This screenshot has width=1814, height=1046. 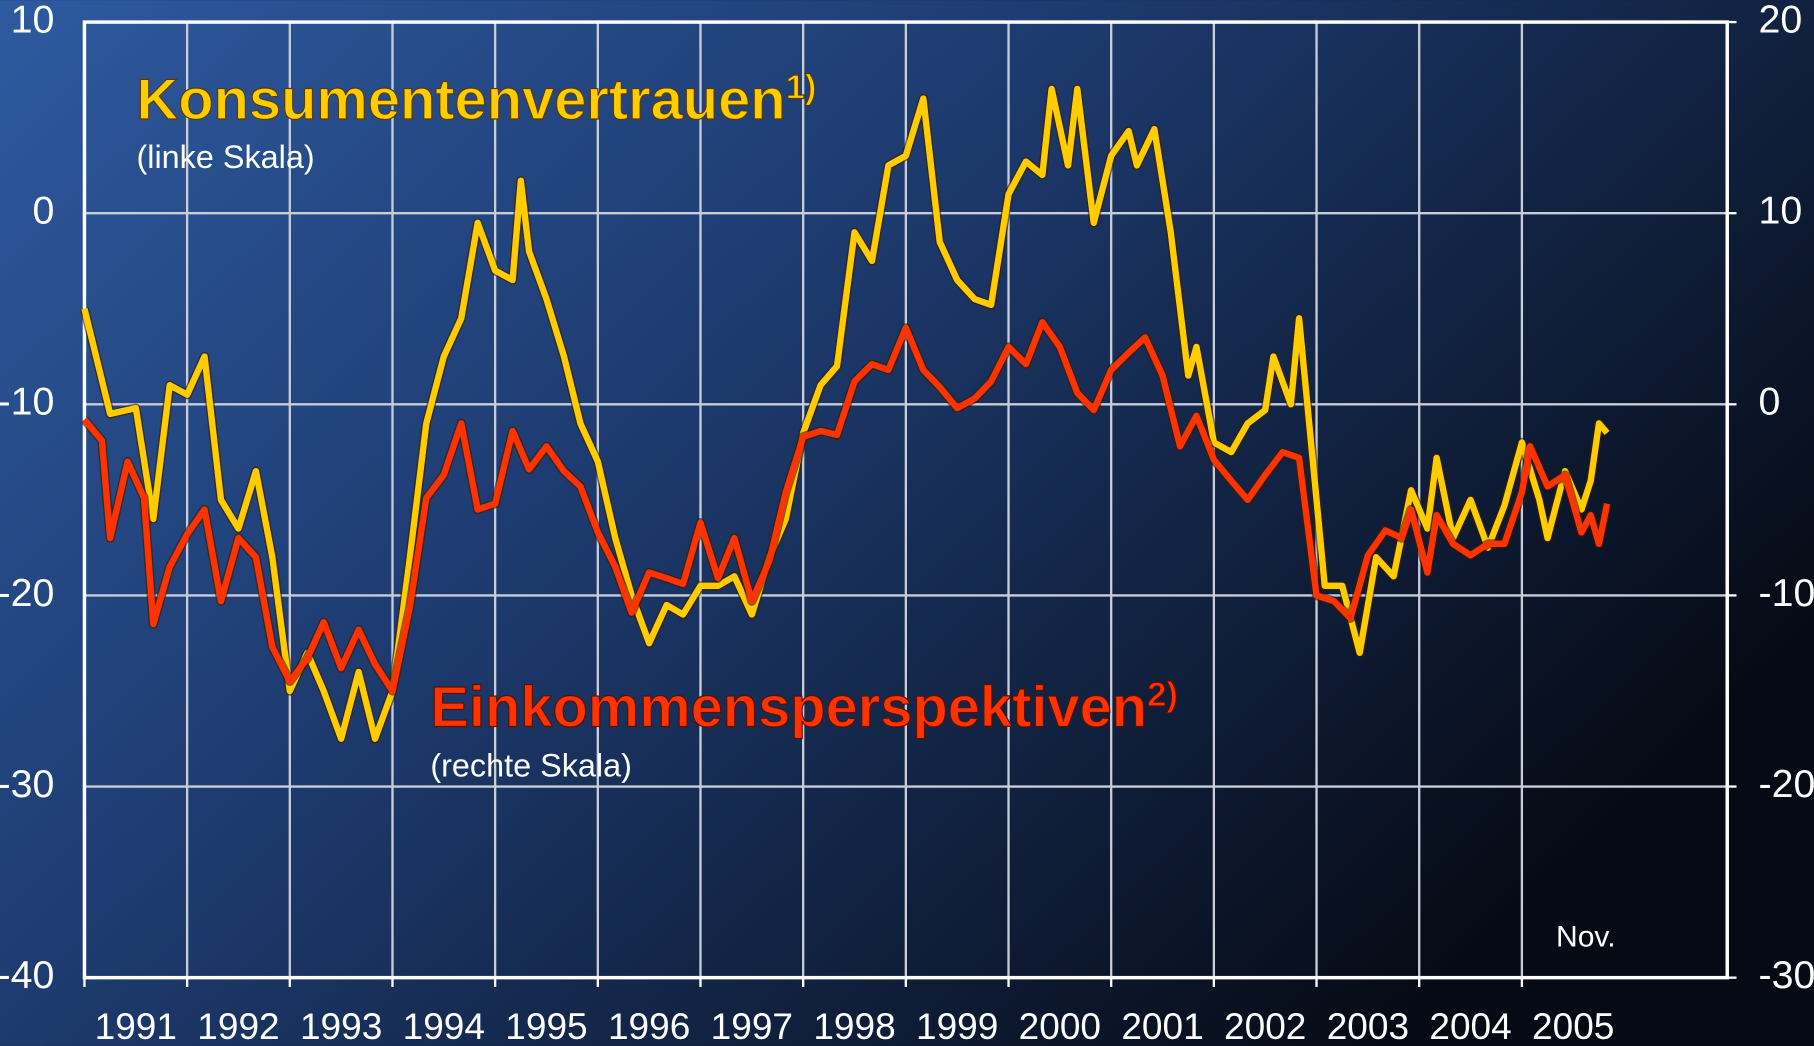 I want to click on annotation-sup: 1), so click(x=801, y=87).